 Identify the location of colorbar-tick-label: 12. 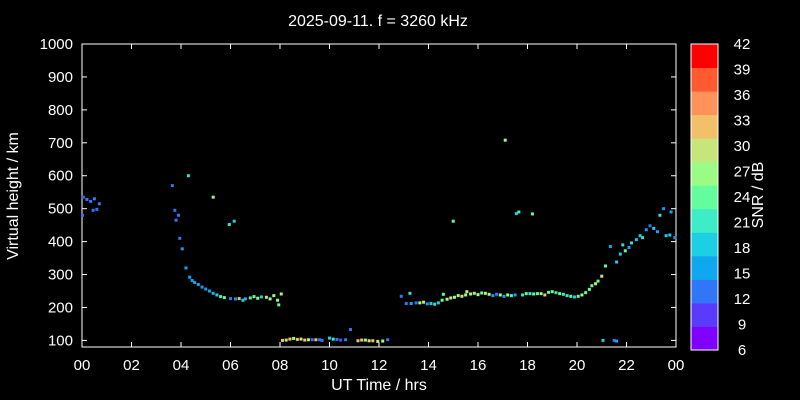
(742, 299).